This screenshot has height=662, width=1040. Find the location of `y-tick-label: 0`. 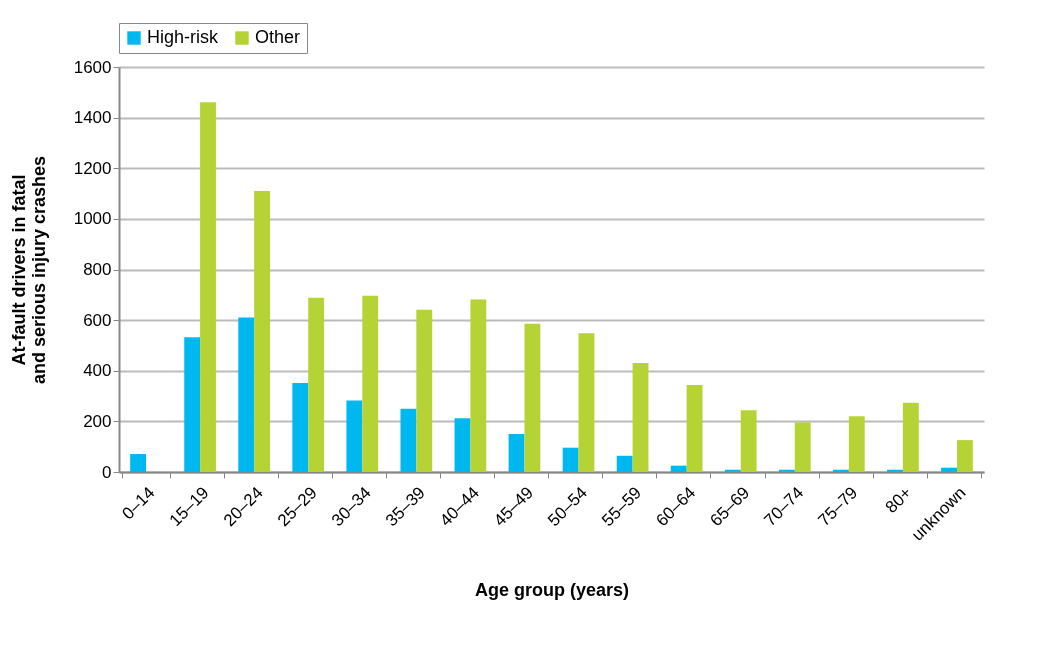

y-tick-label: 0 is located at coordinates (107, 472).